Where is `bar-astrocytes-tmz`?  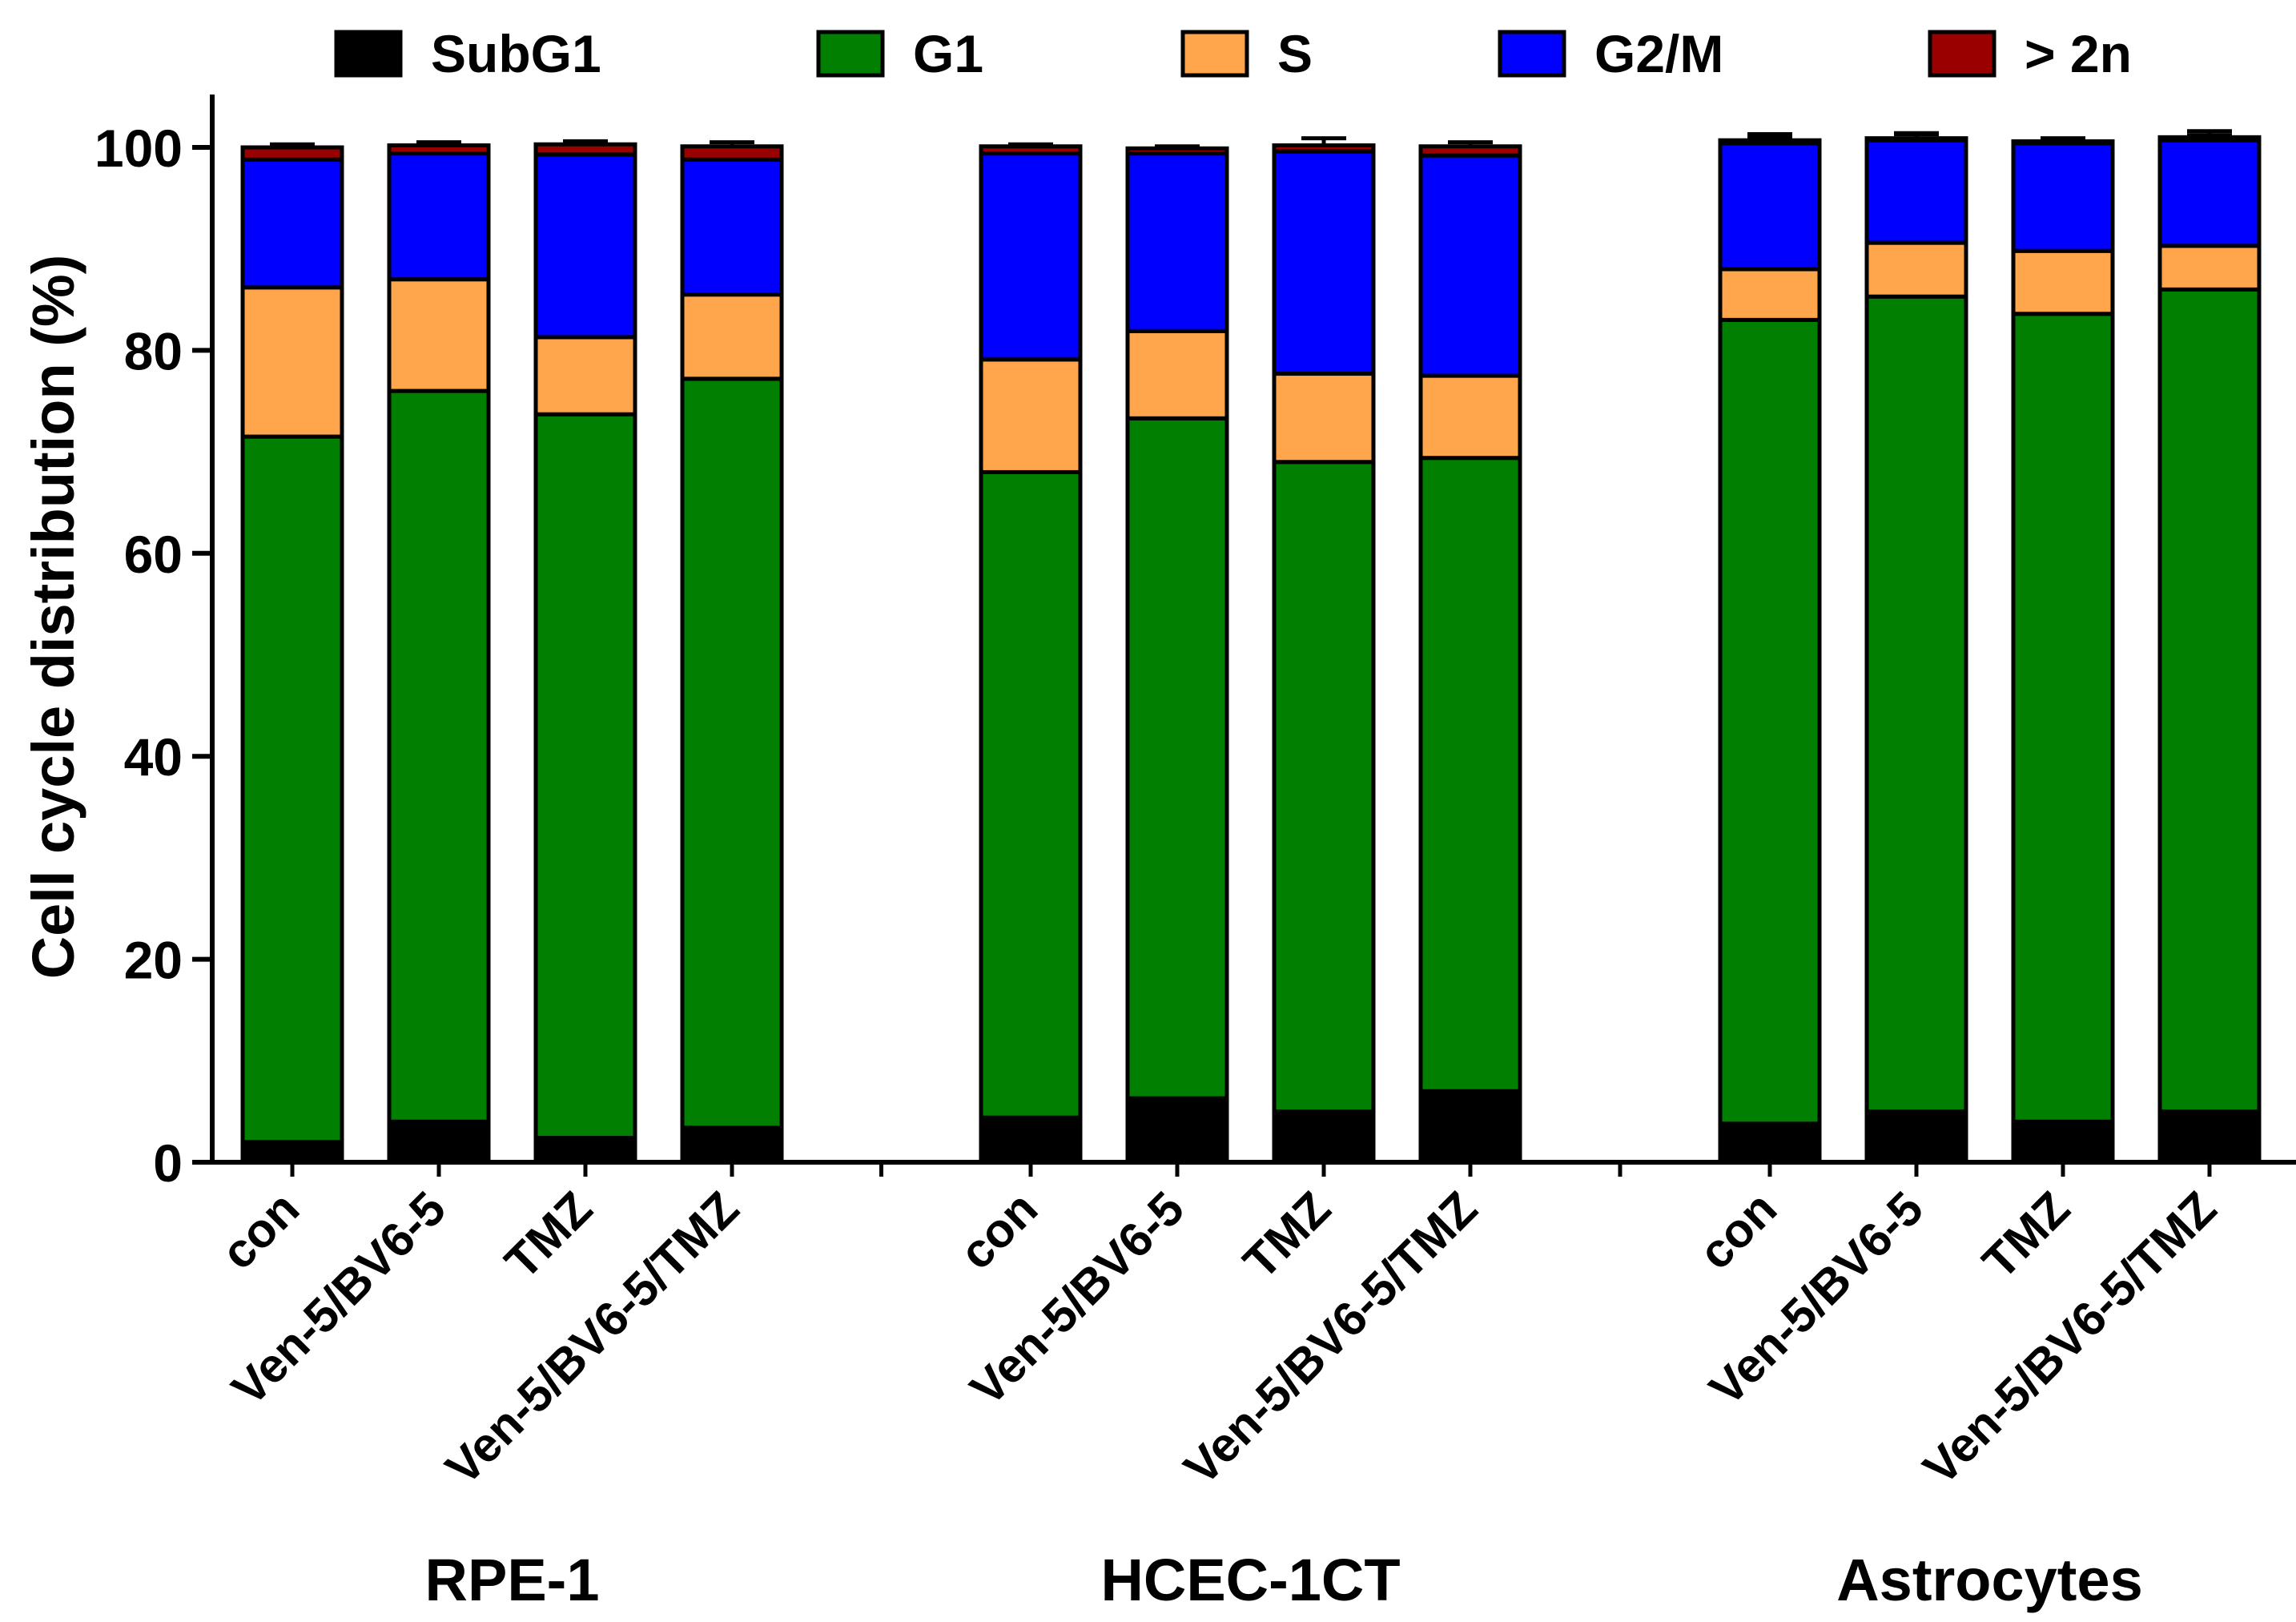 bar-astrocytes-tmz is located at coordinates (2063, 650).